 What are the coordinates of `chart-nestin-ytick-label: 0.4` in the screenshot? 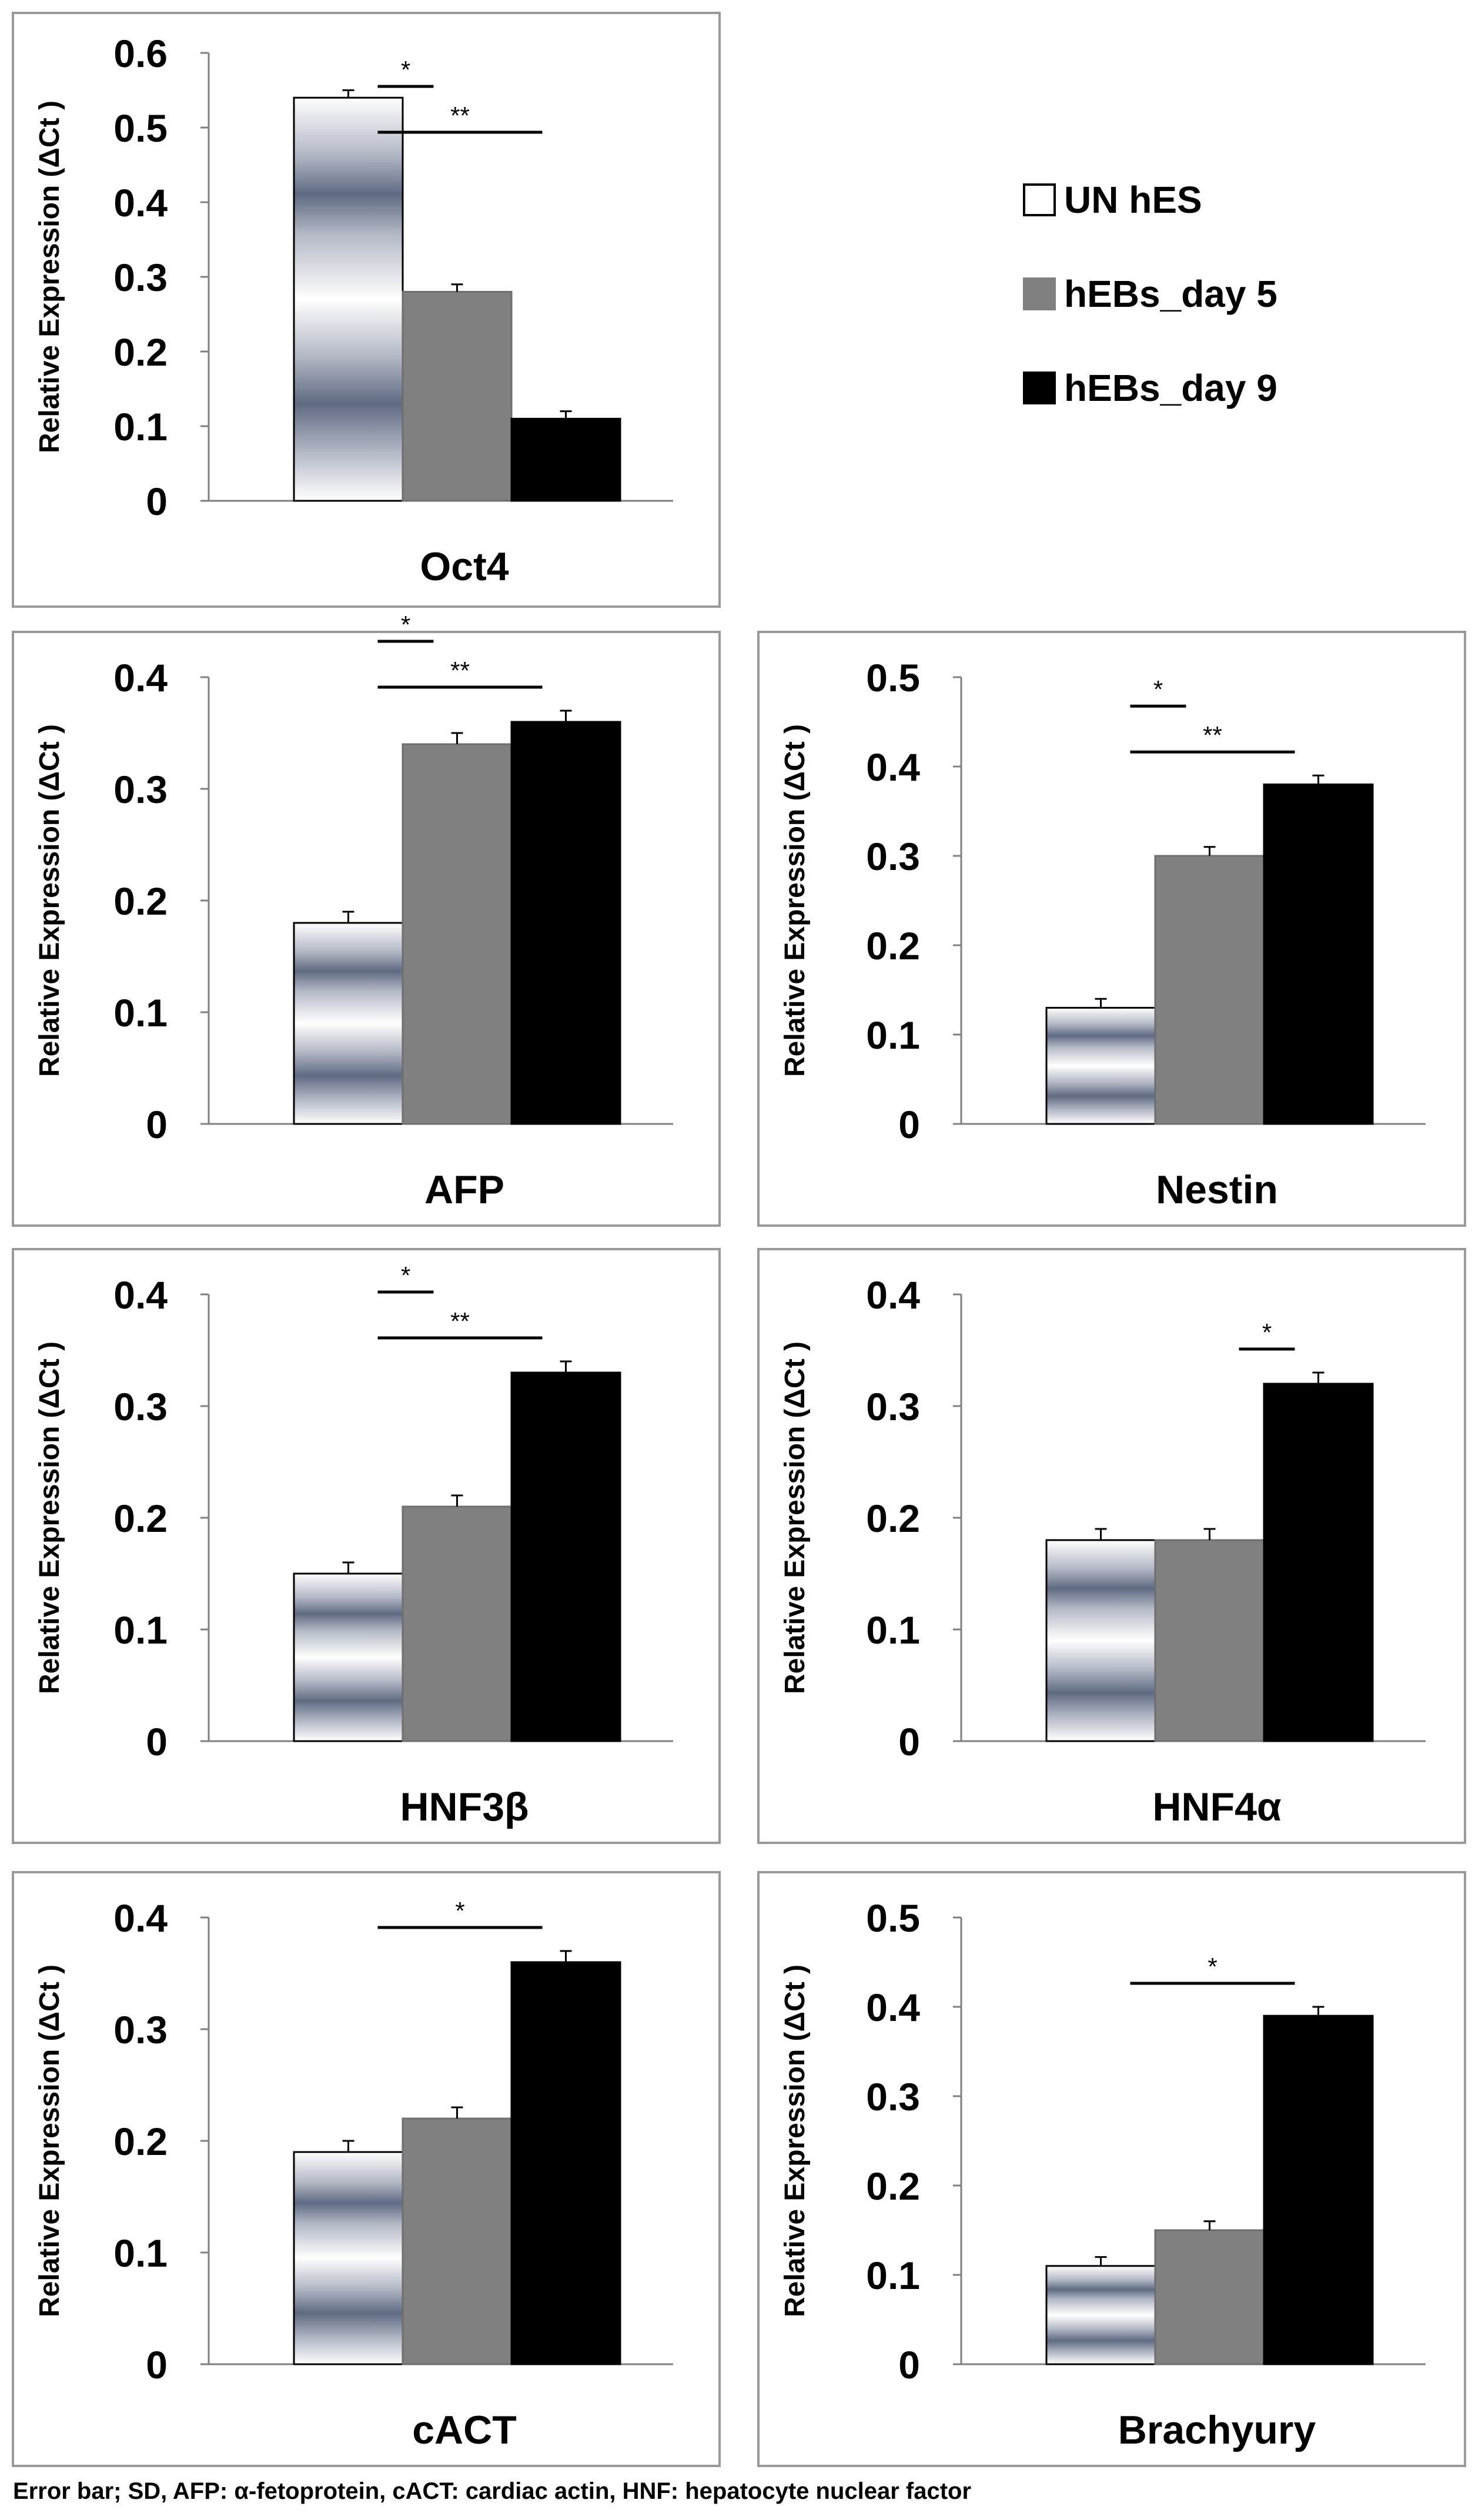 It's located at (893, 767).